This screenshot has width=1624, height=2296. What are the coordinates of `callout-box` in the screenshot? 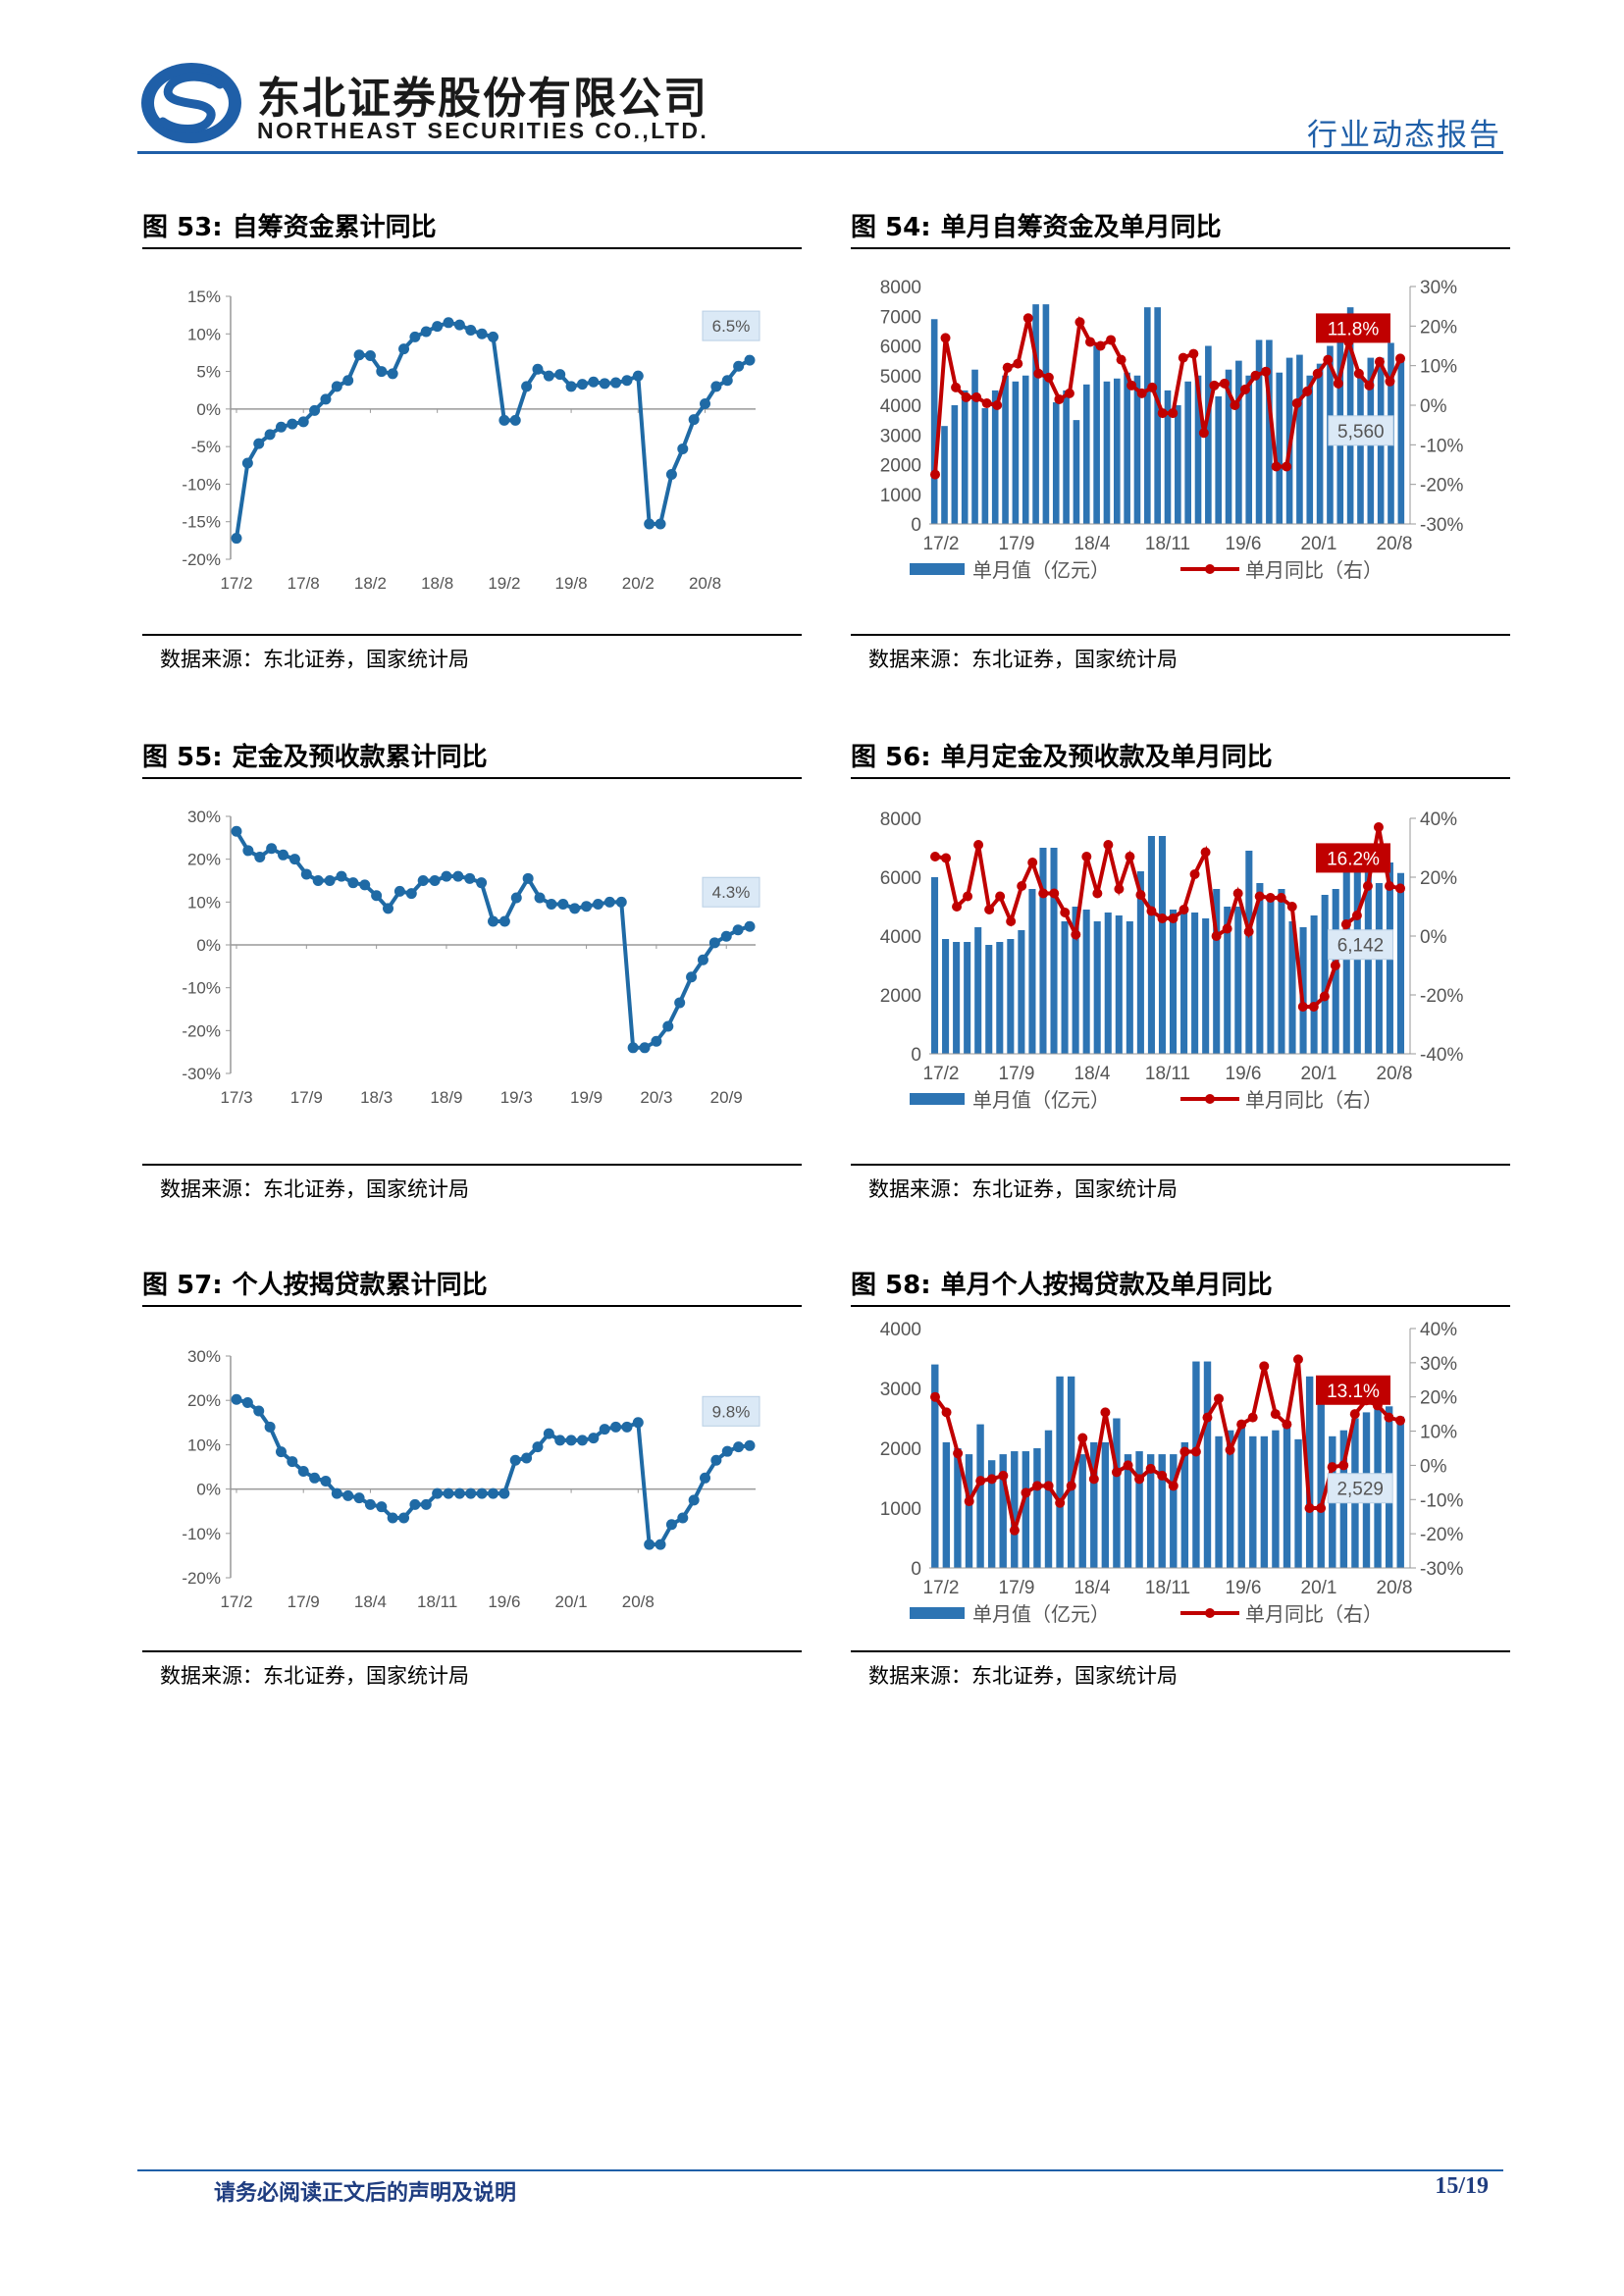 It's located at (731, 1411).